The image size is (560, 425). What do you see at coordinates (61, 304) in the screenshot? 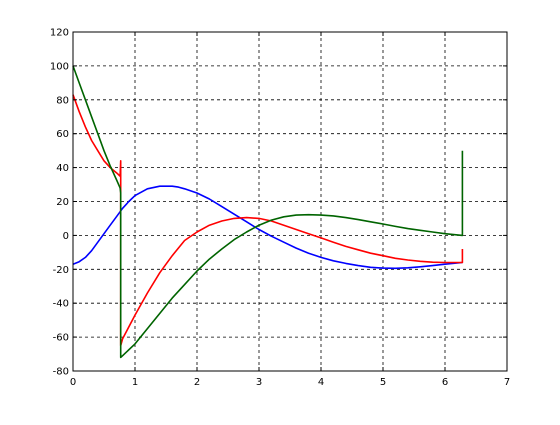
I see `y-tick-label: -40` at bounding box center [61, 304].